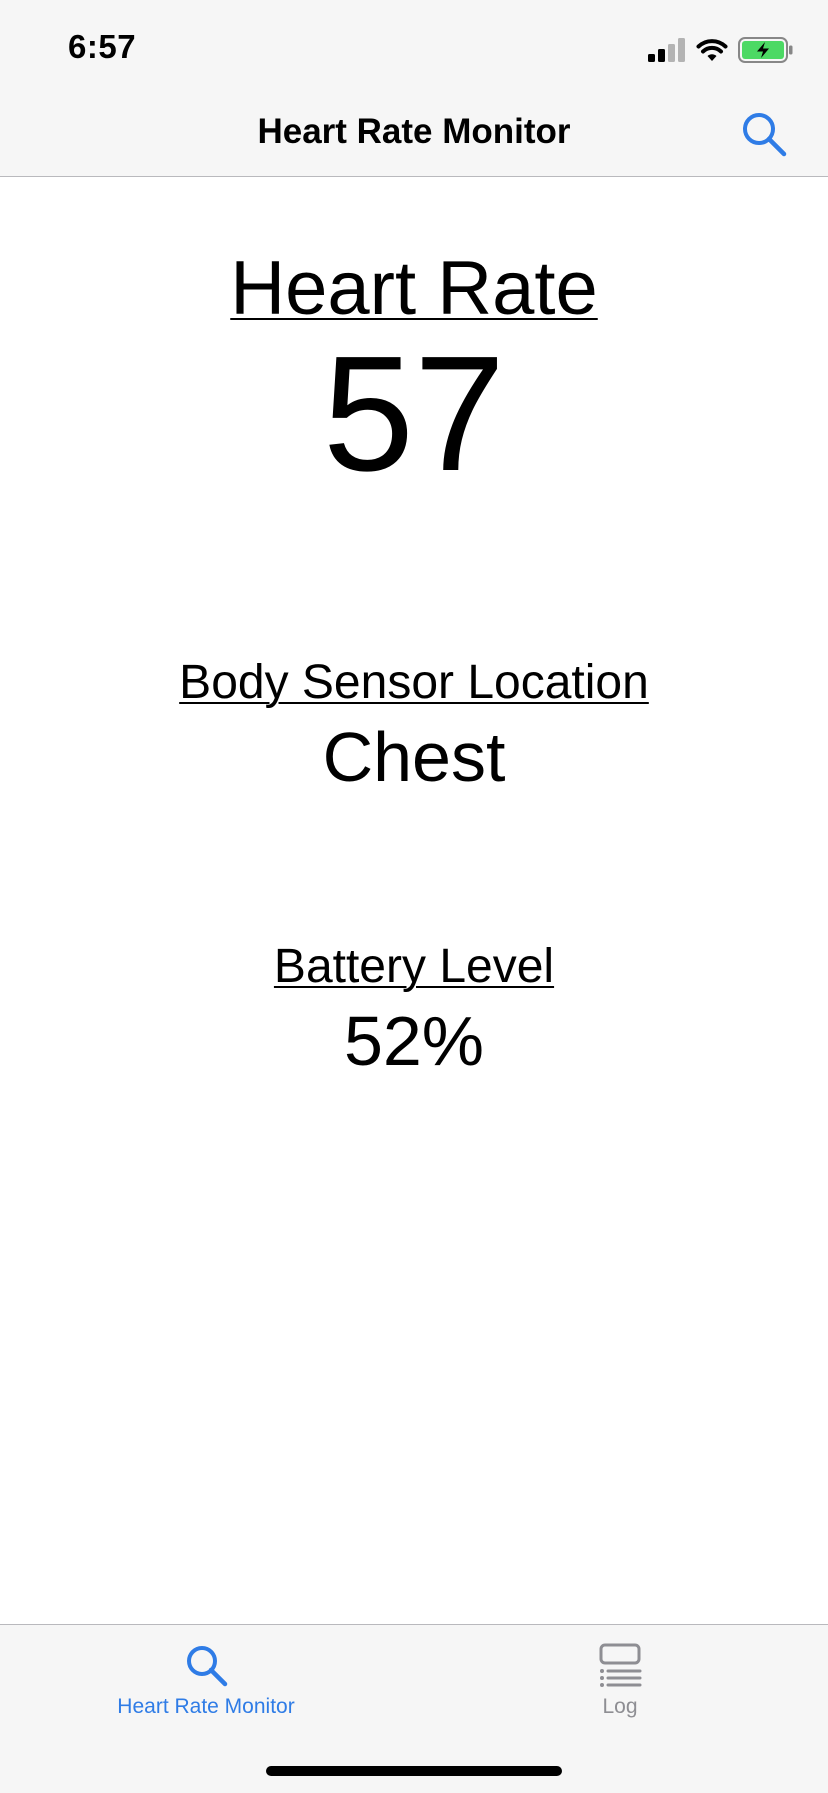  What do you see at coordinates (414, 1041) in the screenshot?
I see `battery-level-value: 52%` at bounding box center [414, 1041].